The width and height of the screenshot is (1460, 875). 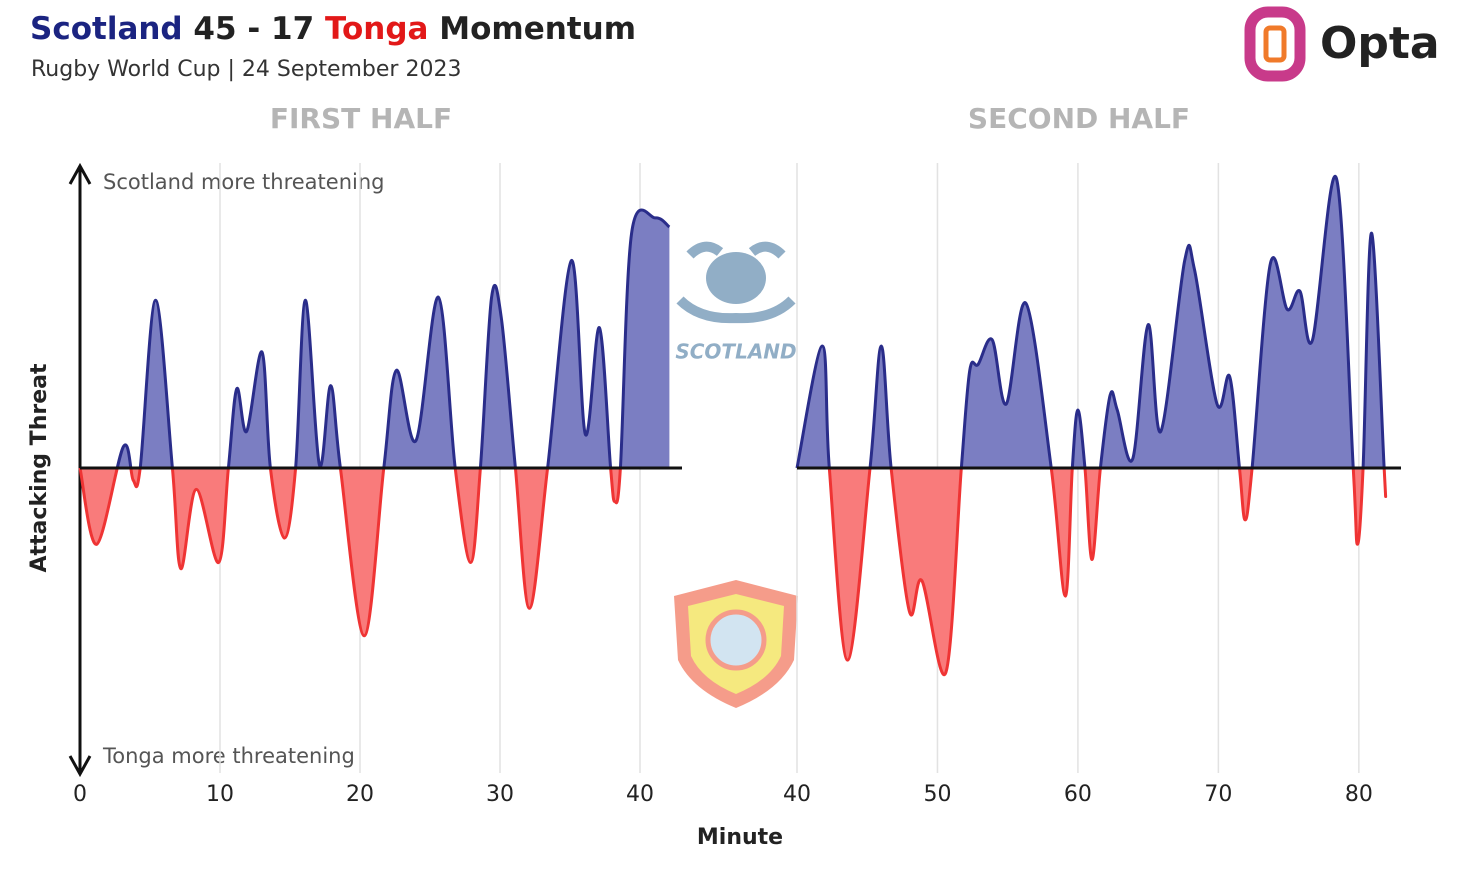 What do you see at coordinates (244, 182) in the screenshot?
I see `annotation-top: Scotland more threatening` at bounding box center [244, 182].